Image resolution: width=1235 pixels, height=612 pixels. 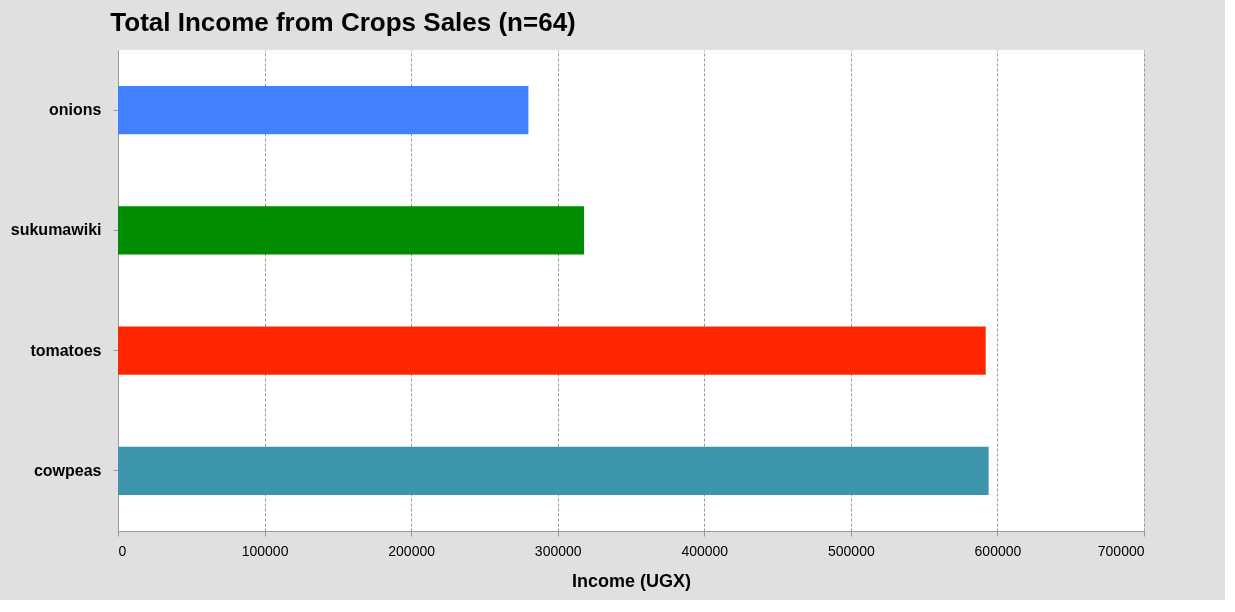 I want to click on y-tick-label: onions, so click(x=75, y=110).